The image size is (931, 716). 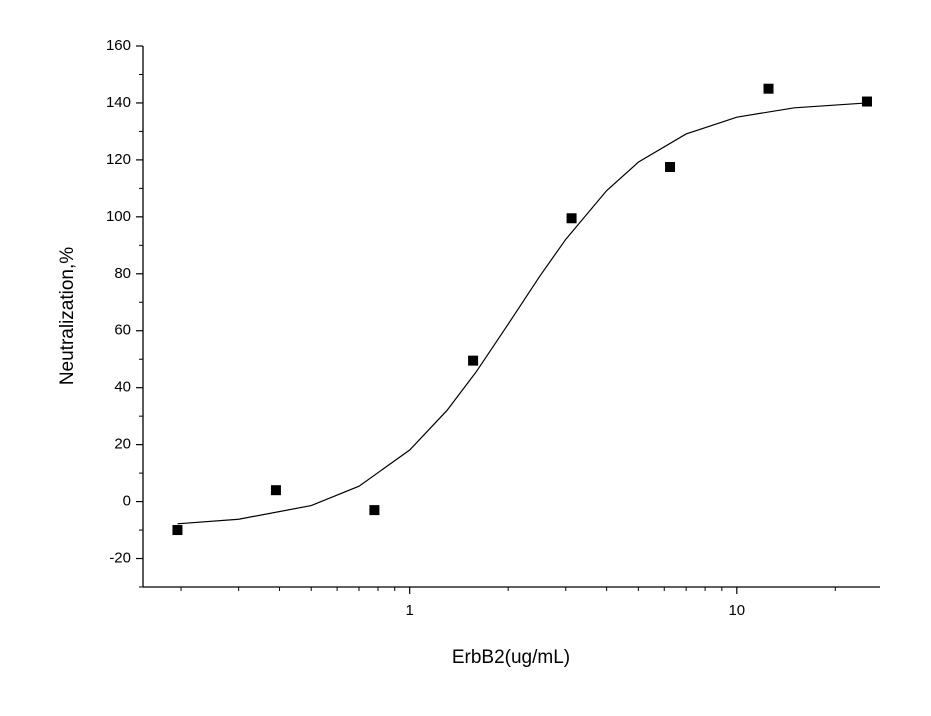 I want to click on x-axis-title: ErbB2(ug/mL), so click(x=511, y=657).